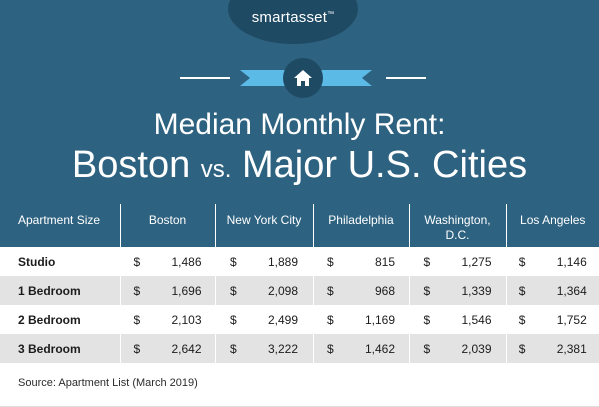 The height and width of the screenshot is (407, 599). Describe the element at coordinates (131, 165) in the screenshot. I see `title-city: Boston` at that location.